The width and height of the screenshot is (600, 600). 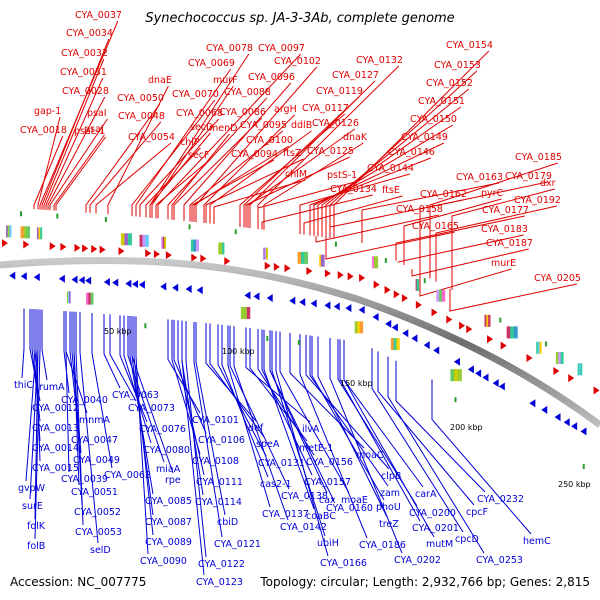 I want to click on gene-label-ddlB: ddlB, so click(x=301, y=125).